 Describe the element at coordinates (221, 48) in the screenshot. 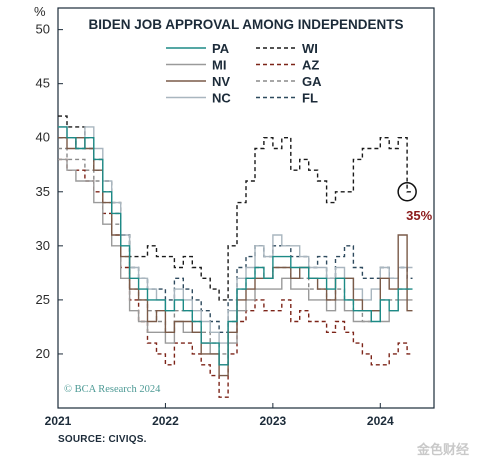

I see `legend-label-pa: PA` at that location.